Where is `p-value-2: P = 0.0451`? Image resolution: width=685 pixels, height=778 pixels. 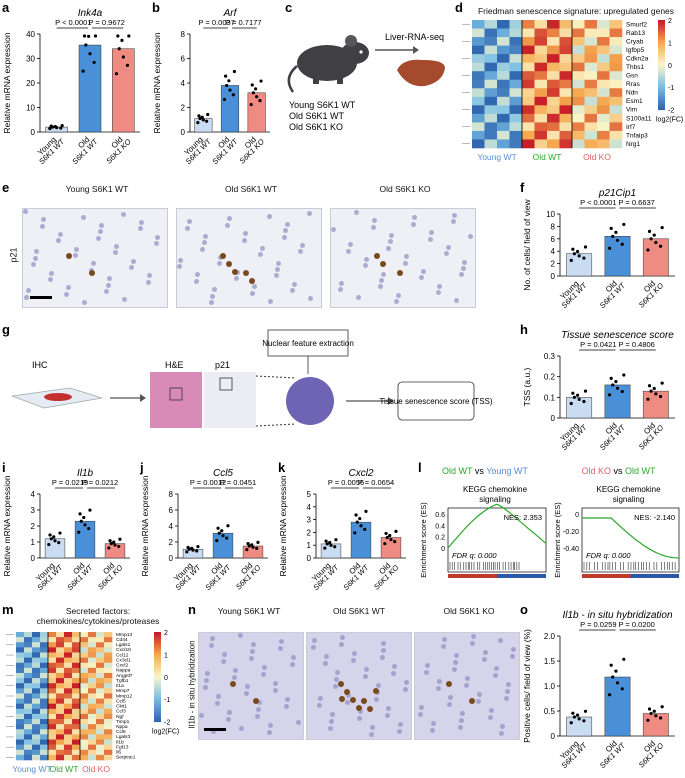
p-value-2: P = 0.0451 is located at coordinates (238, 482).